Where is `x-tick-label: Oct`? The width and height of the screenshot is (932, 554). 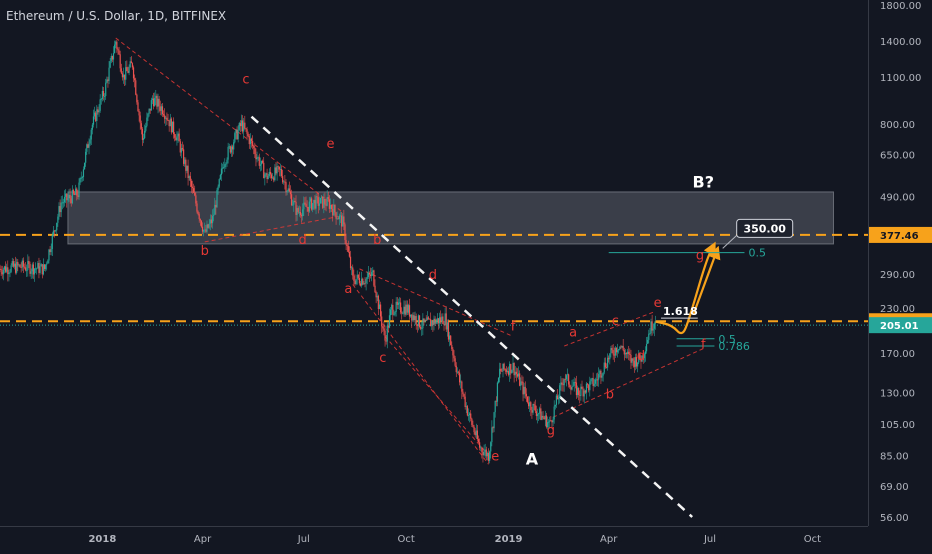
x-tick-label: Oct is located at coordinates (406, 539).